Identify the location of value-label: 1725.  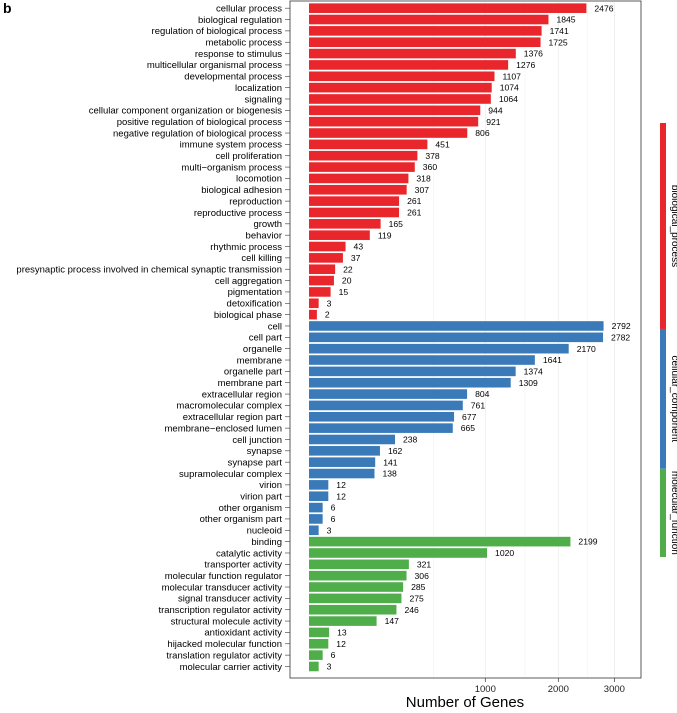
(558, 42).